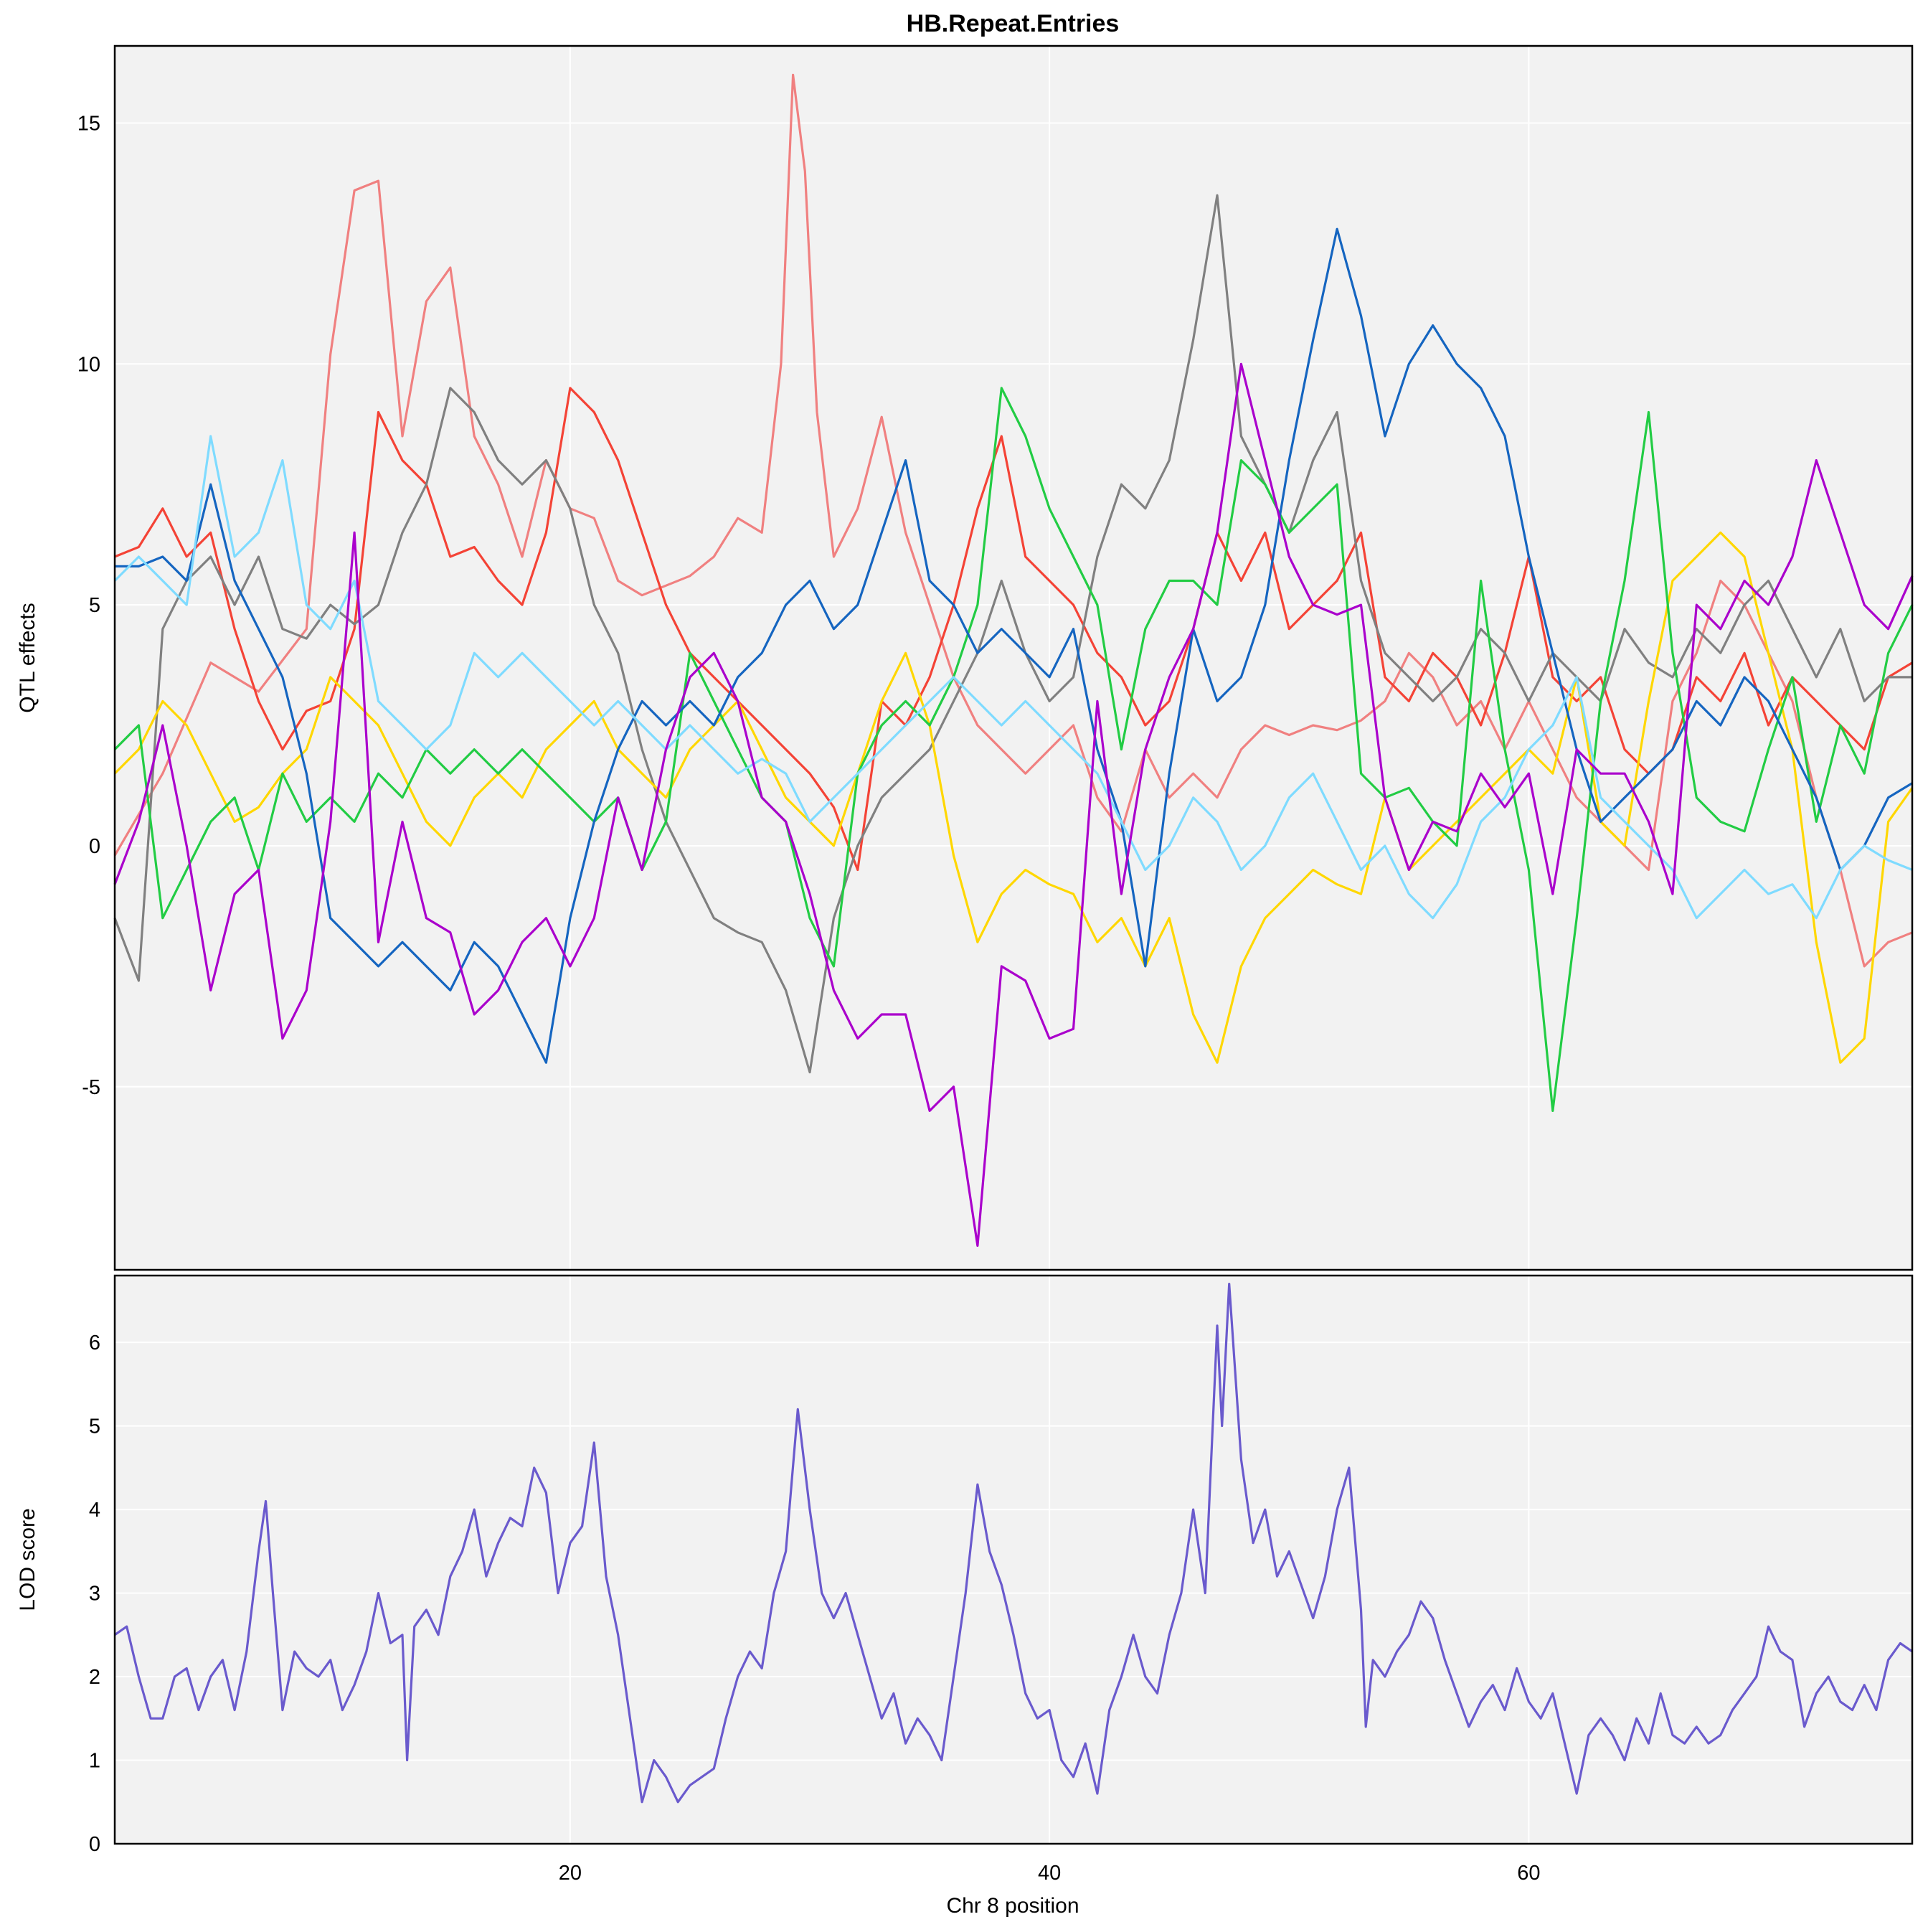 The width and height of the screenshot is (1928, 1932). What do you see at coordinates (94, 1426) in the screenshot?
I see `lod-y-tick-label: 5` at bounding box center [94, 1426].